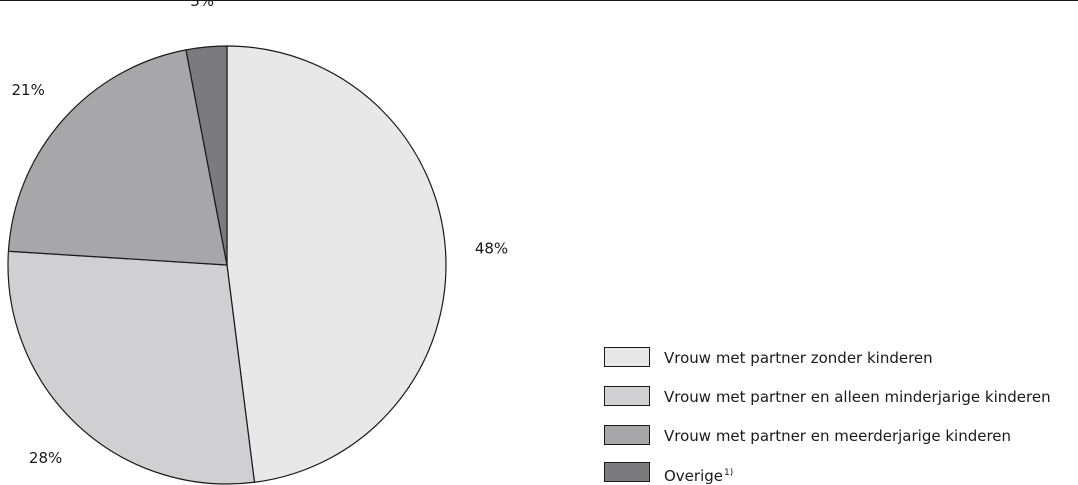  What do you see at coordinates (491, 248) in the screenshot?
I see `pie-value-label-partner-no-children: 48%` at bounding box center [491, 248].